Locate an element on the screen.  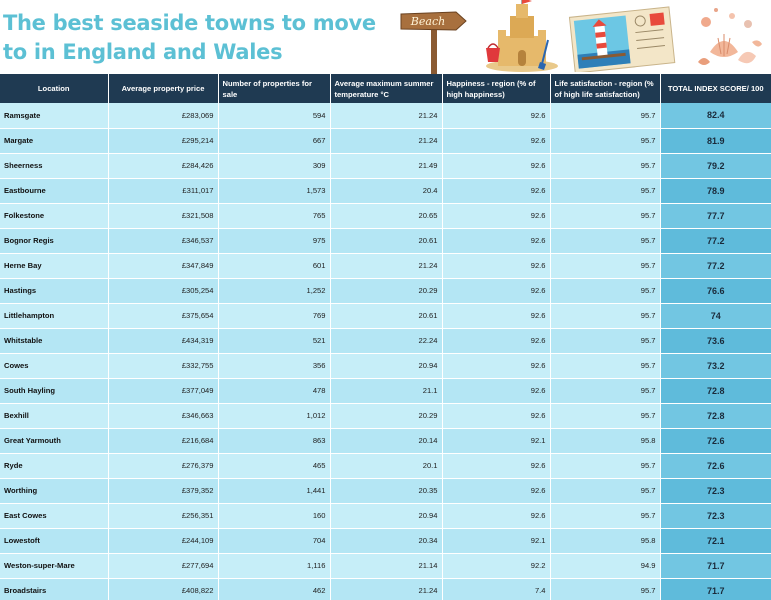
cell-properties: 1,252 is located at coordinates (274, 291).